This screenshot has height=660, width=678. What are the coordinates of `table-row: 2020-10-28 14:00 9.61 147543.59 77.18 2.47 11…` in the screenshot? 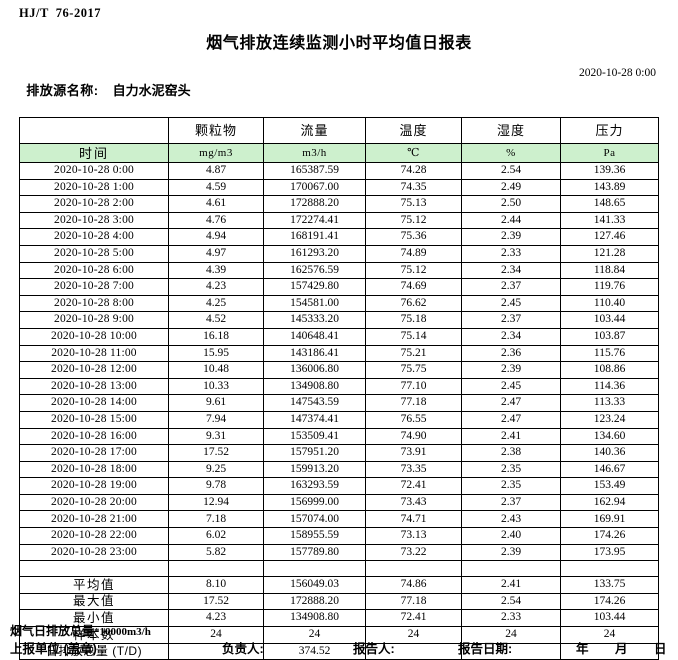 It's located at (339, 403).